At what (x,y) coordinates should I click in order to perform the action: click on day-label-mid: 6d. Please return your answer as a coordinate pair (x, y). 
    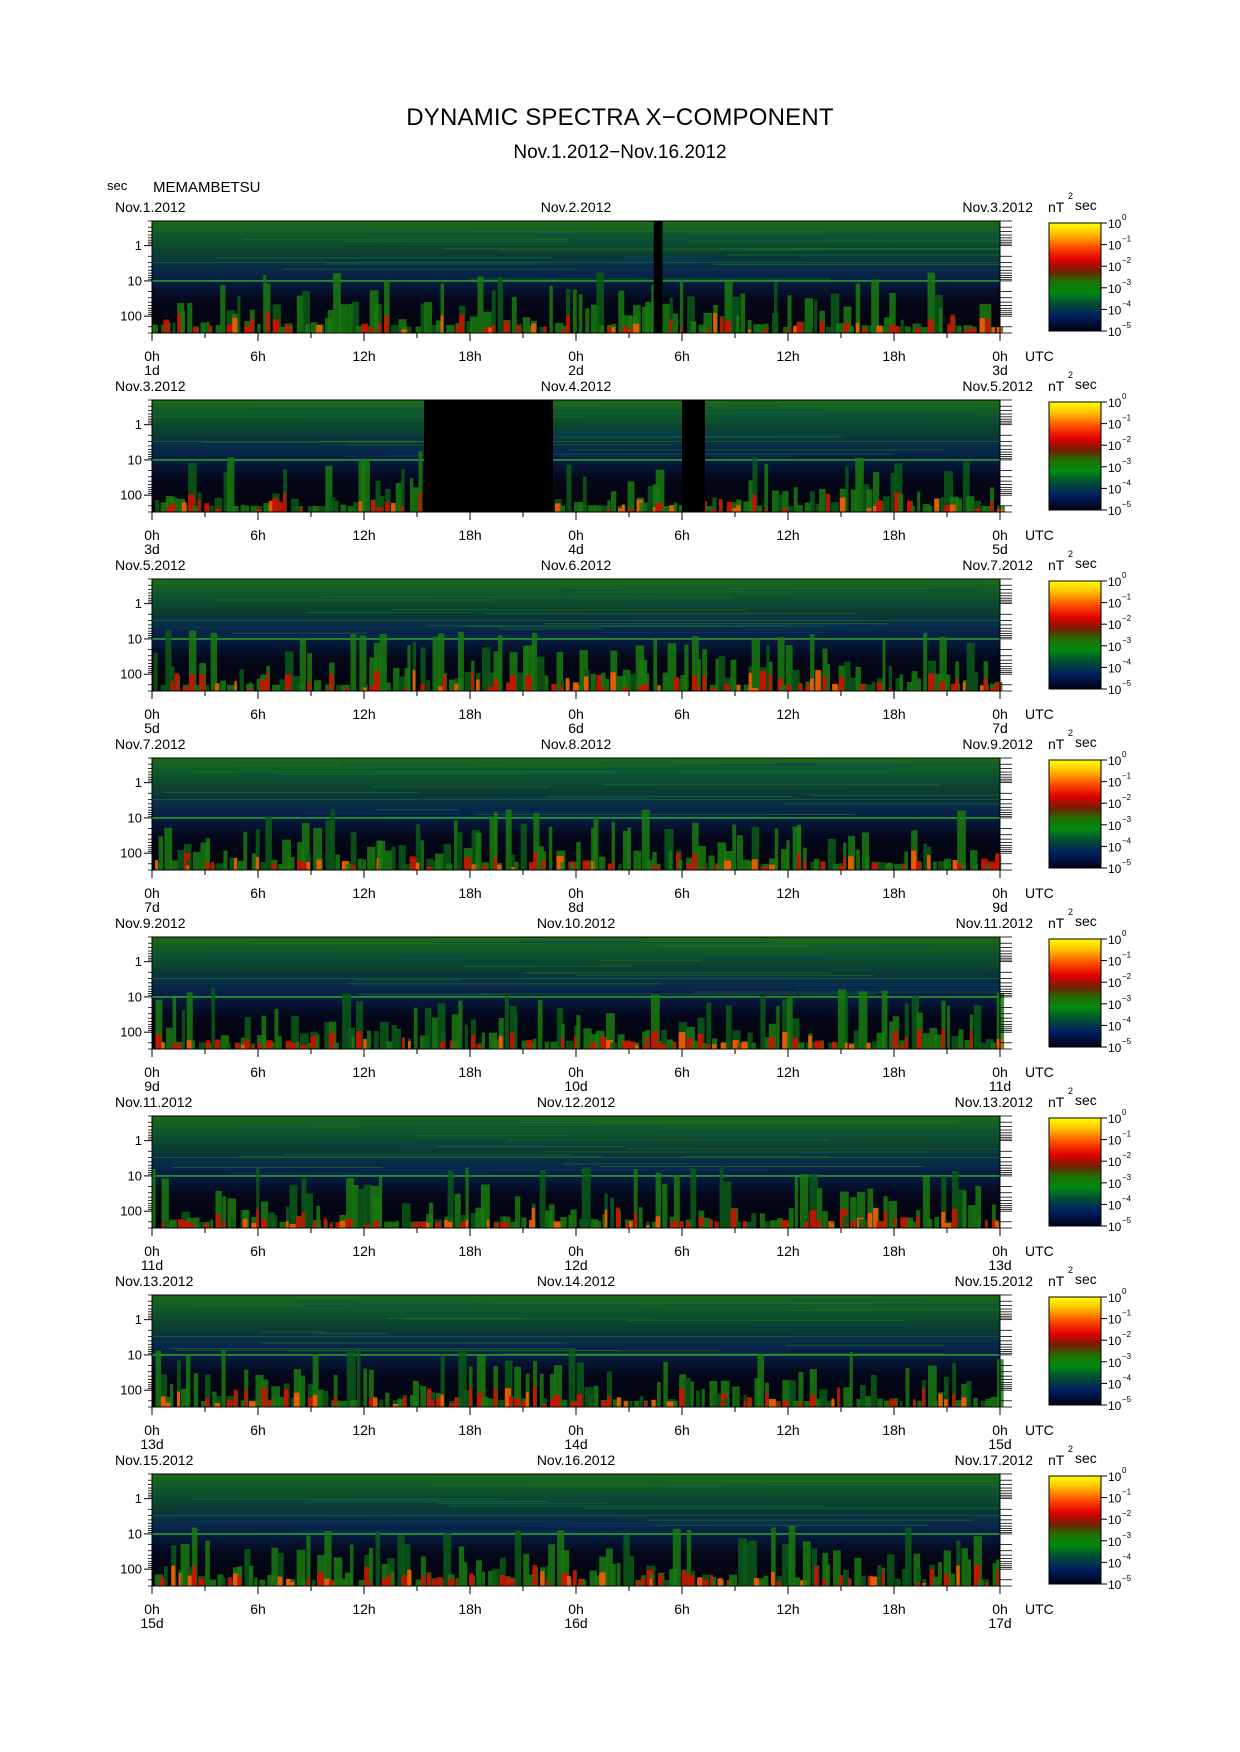
    Looking at the image, I should click on (576, 728).